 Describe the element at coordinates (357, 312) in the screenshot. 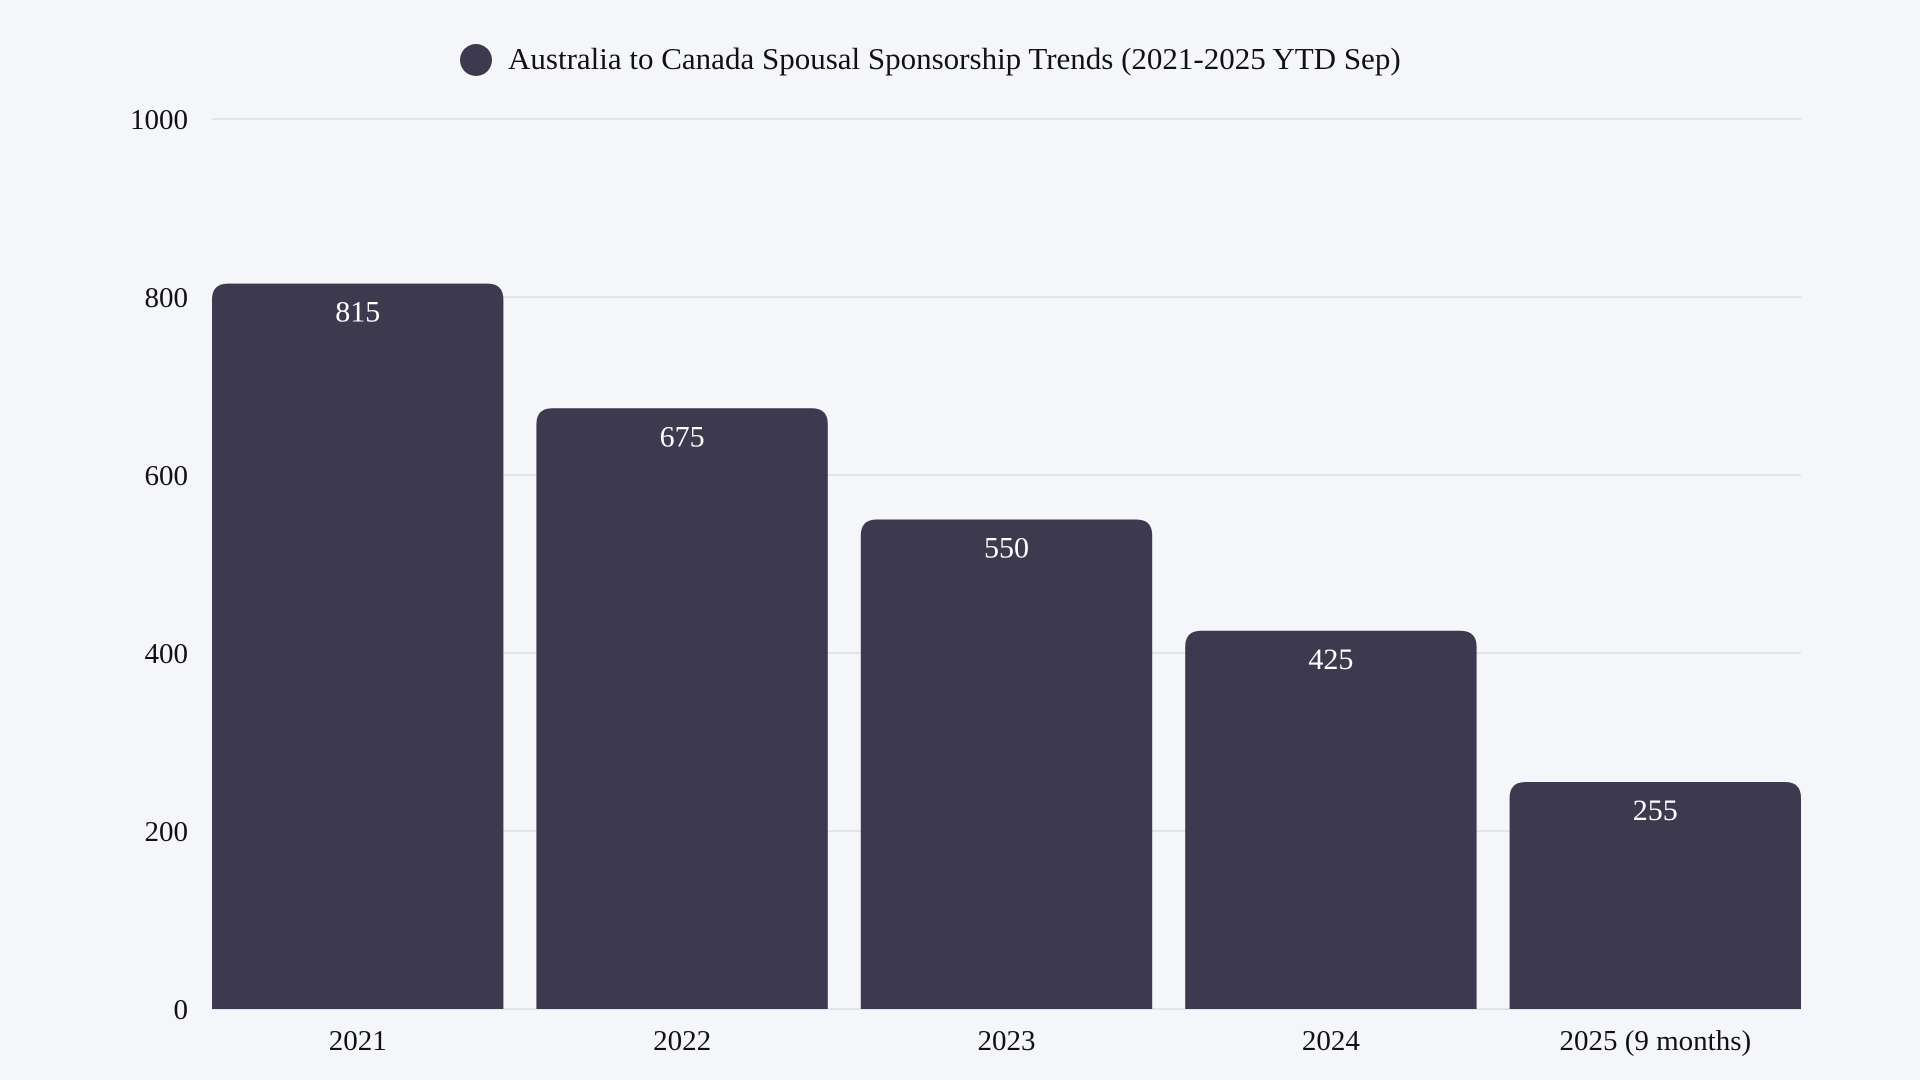

I see `data-label: 815` at that location.